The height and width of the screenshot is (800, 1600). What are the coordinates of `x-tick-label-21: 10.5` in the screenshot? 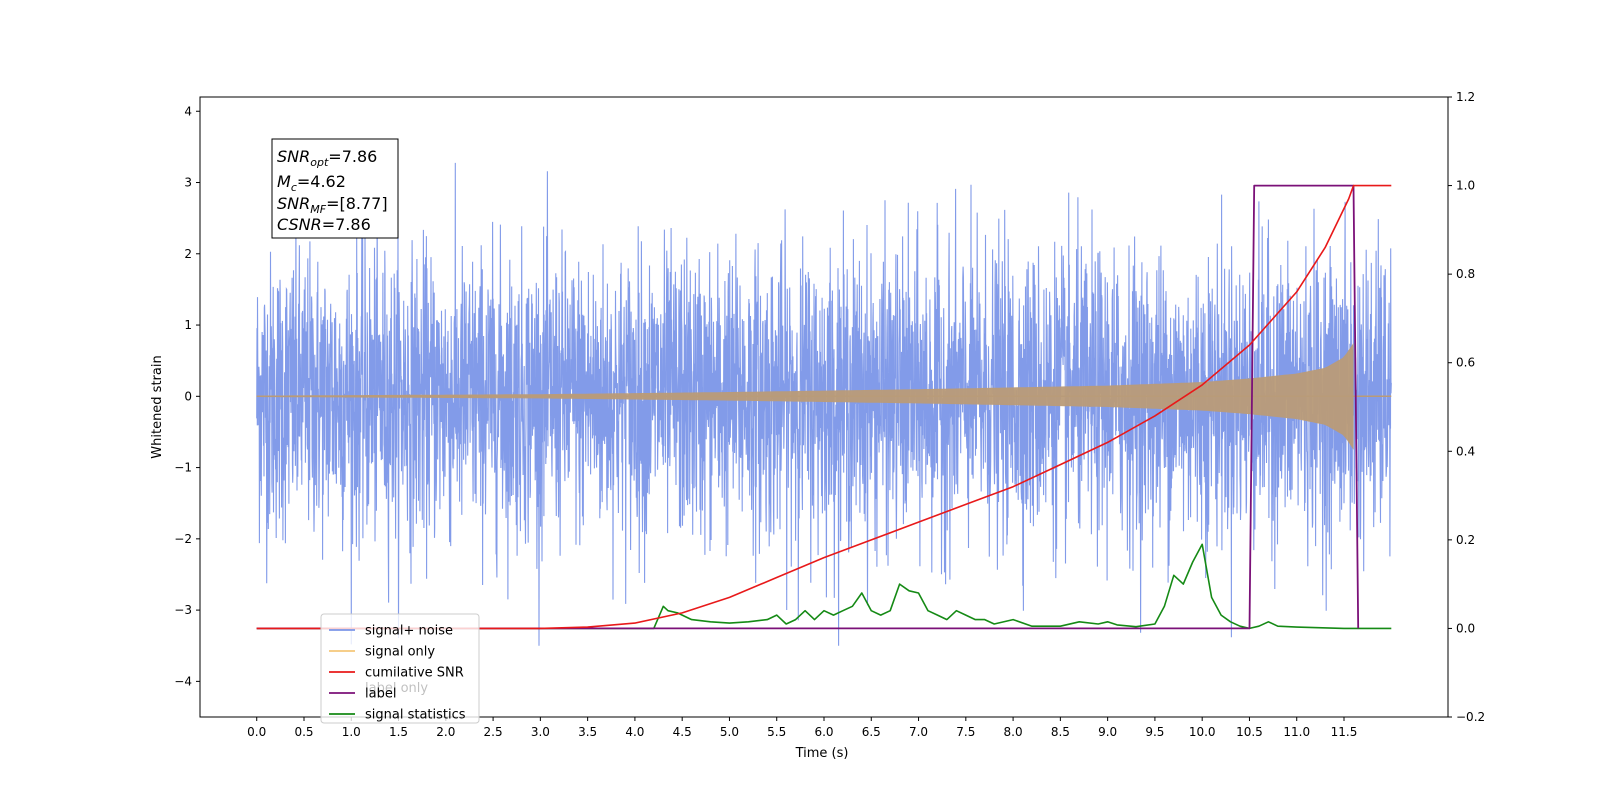 It's located at (1249, 732).